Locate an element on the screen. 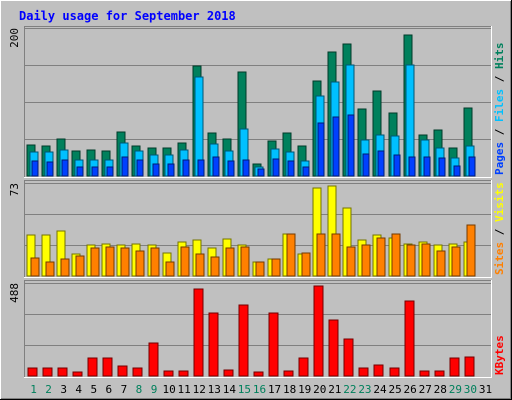  legend-sites: Sites is located at coordinates (499, 258).